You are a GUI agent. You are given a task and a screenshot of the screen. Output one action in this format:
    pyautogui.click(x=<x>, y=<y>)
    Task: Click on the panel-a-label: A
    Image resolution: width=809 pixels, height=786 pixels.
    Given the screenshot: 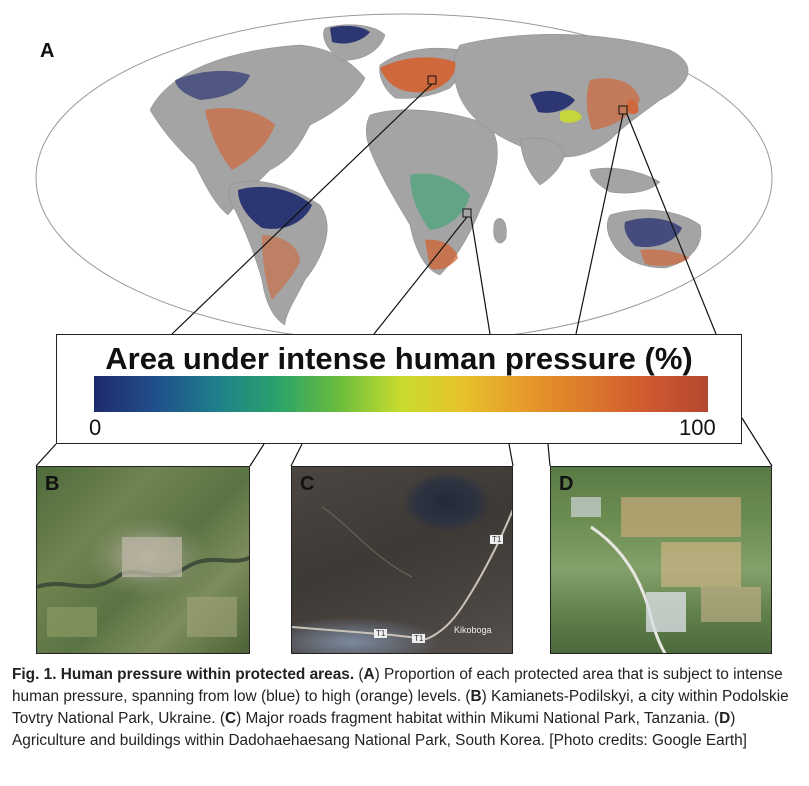 What is the action you would take?
    pyautogui.click(x=47, y=51)
    